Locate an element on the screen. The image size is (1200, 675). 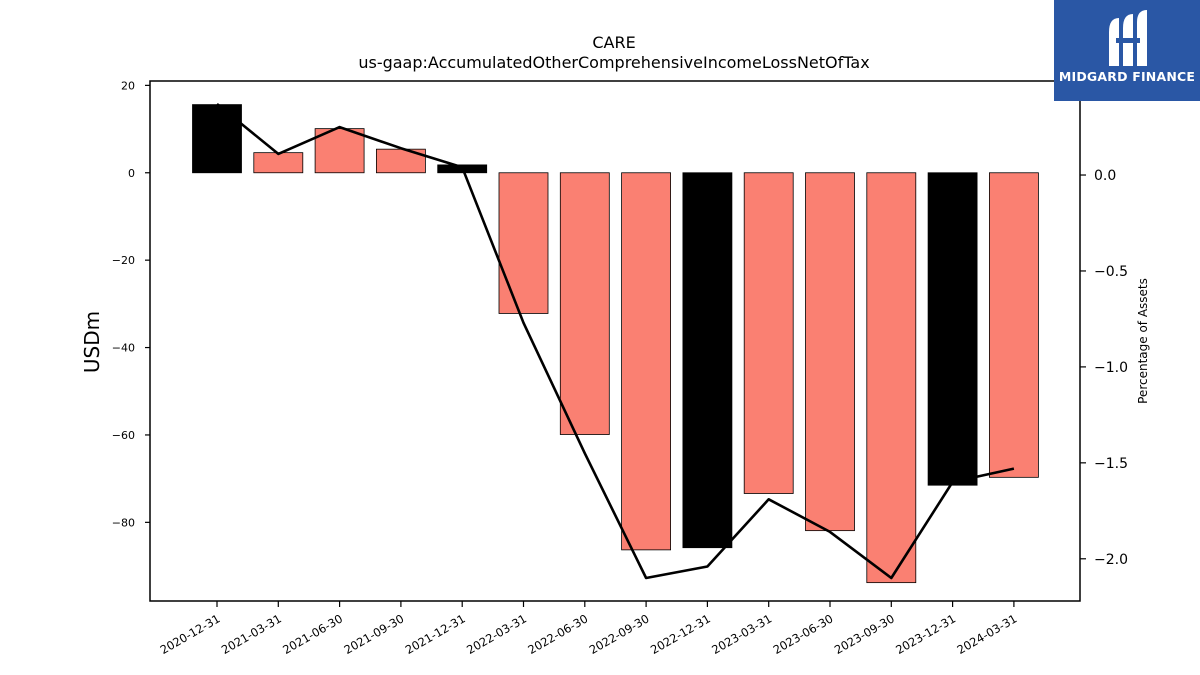
y2-tick-label: −1.0 is located at coordinates (1111, 368).